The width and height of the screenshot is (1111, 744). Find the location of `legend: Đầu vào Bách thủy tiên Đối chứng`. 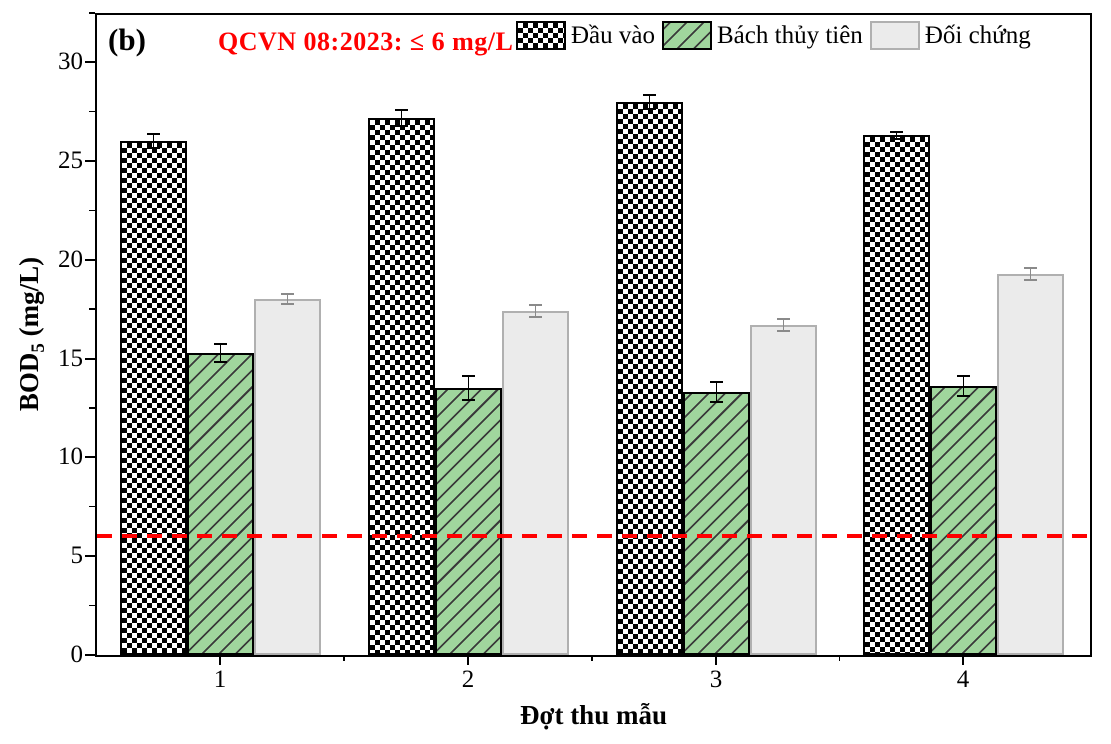

legend: Đầu vào Bách thủy tiên Đối chứng is located at coordinates (777, 35).